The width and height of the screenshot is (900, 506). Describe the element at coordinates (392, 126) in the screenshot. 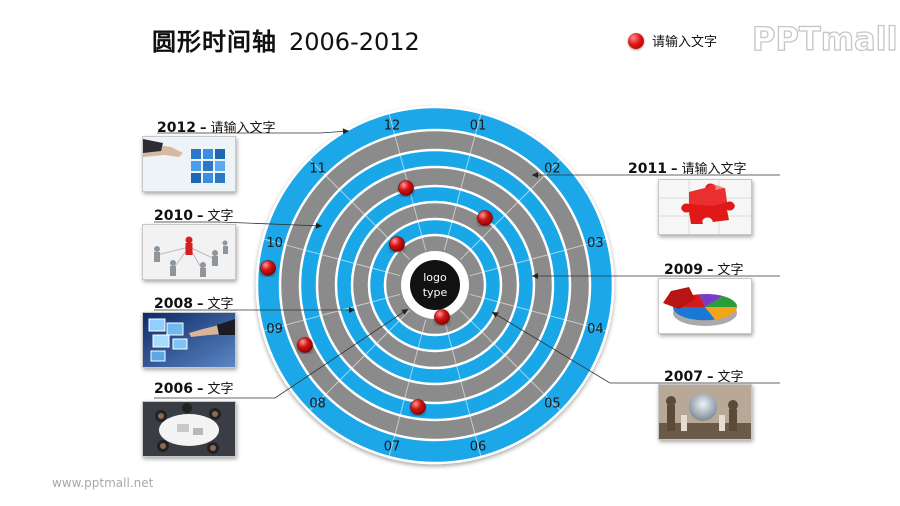

I see `month-number-12: 12` at that location.